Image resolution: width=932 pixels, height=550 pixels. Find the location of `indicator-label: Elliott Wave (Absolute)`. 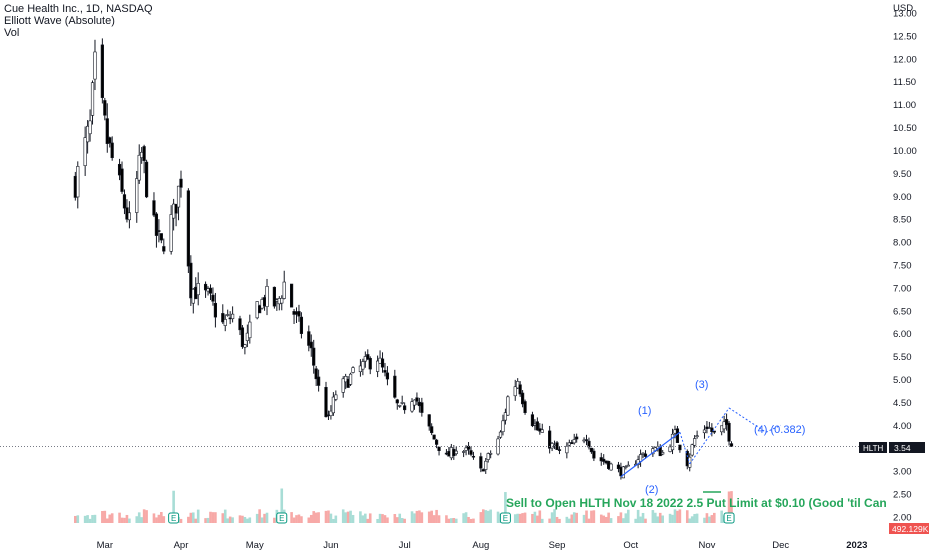

indicator-label: Elliott Wave (Absolute) is located at coordinates (59, 21).